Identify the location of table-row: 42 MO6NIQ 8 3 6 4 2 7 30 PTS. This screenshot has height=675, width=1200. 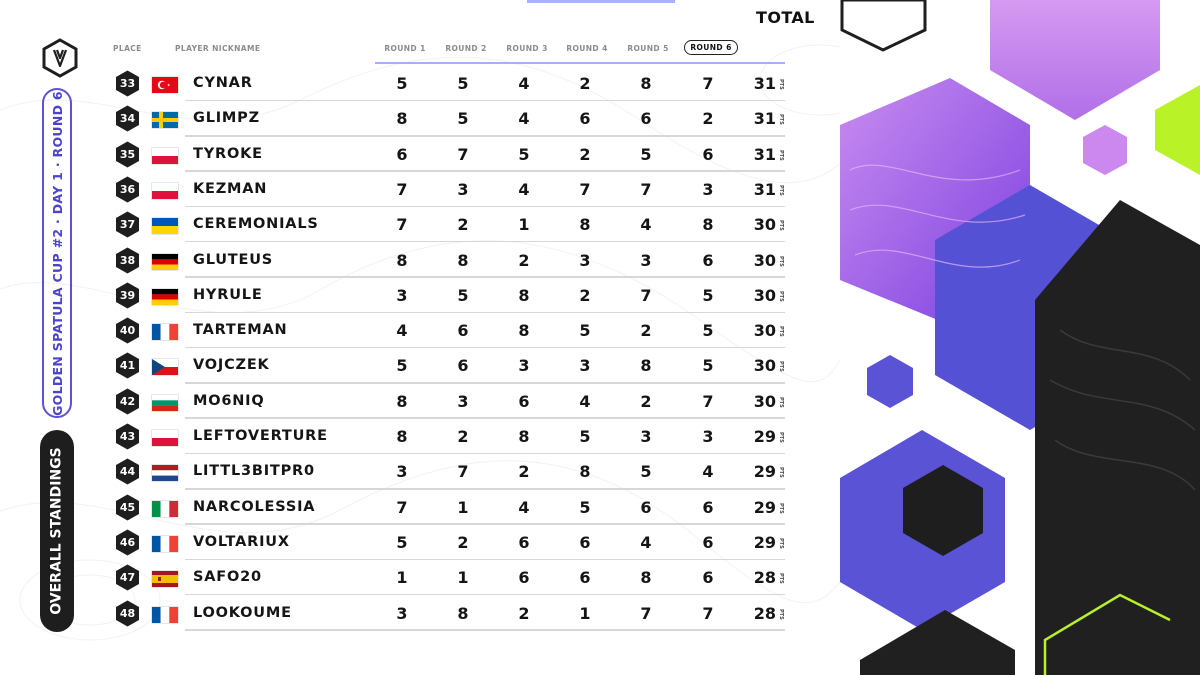
(420, 401).